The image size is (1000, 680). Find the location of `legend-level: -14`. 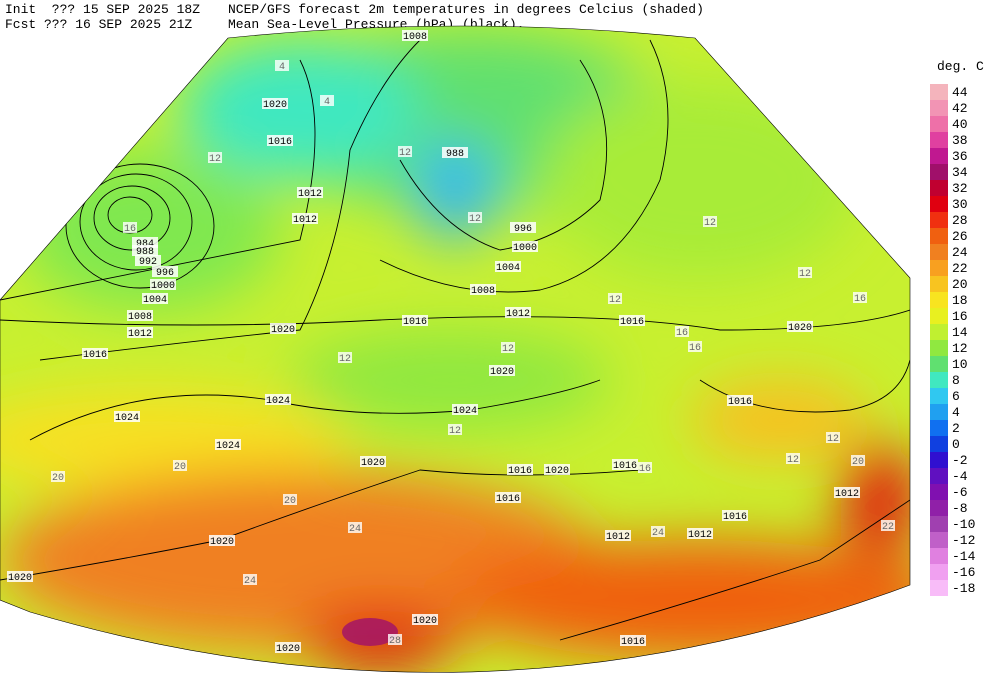

legend-level: -14 is located at coordinates (964, 556).